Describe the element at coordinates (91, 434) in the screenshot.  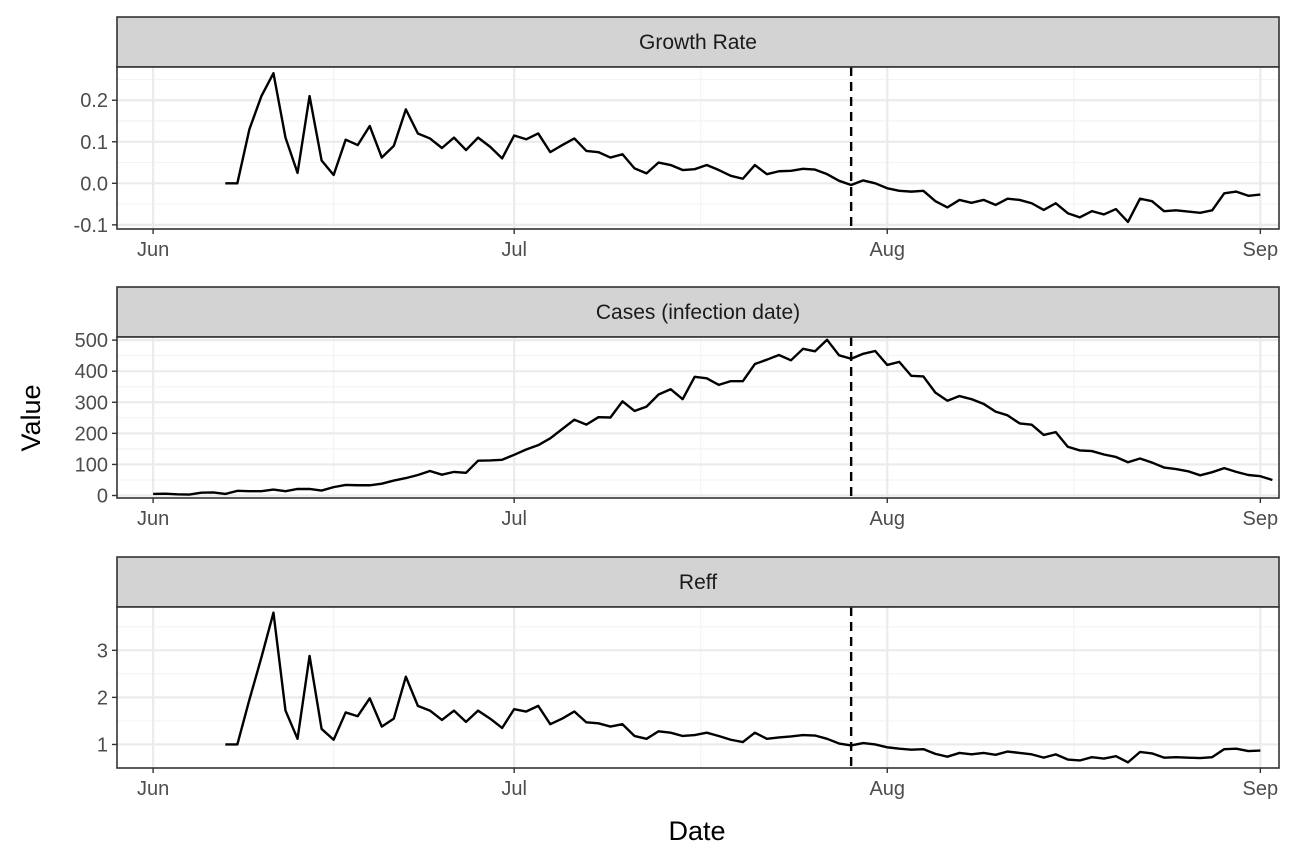
I see `y-tick-label: 200` at that location.